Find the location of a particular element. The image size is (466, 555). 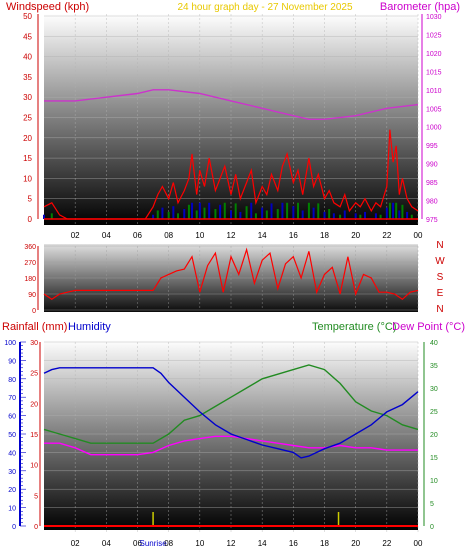

dewpoint-label: Dew Point (°C) is located at coordinates (428, 327).